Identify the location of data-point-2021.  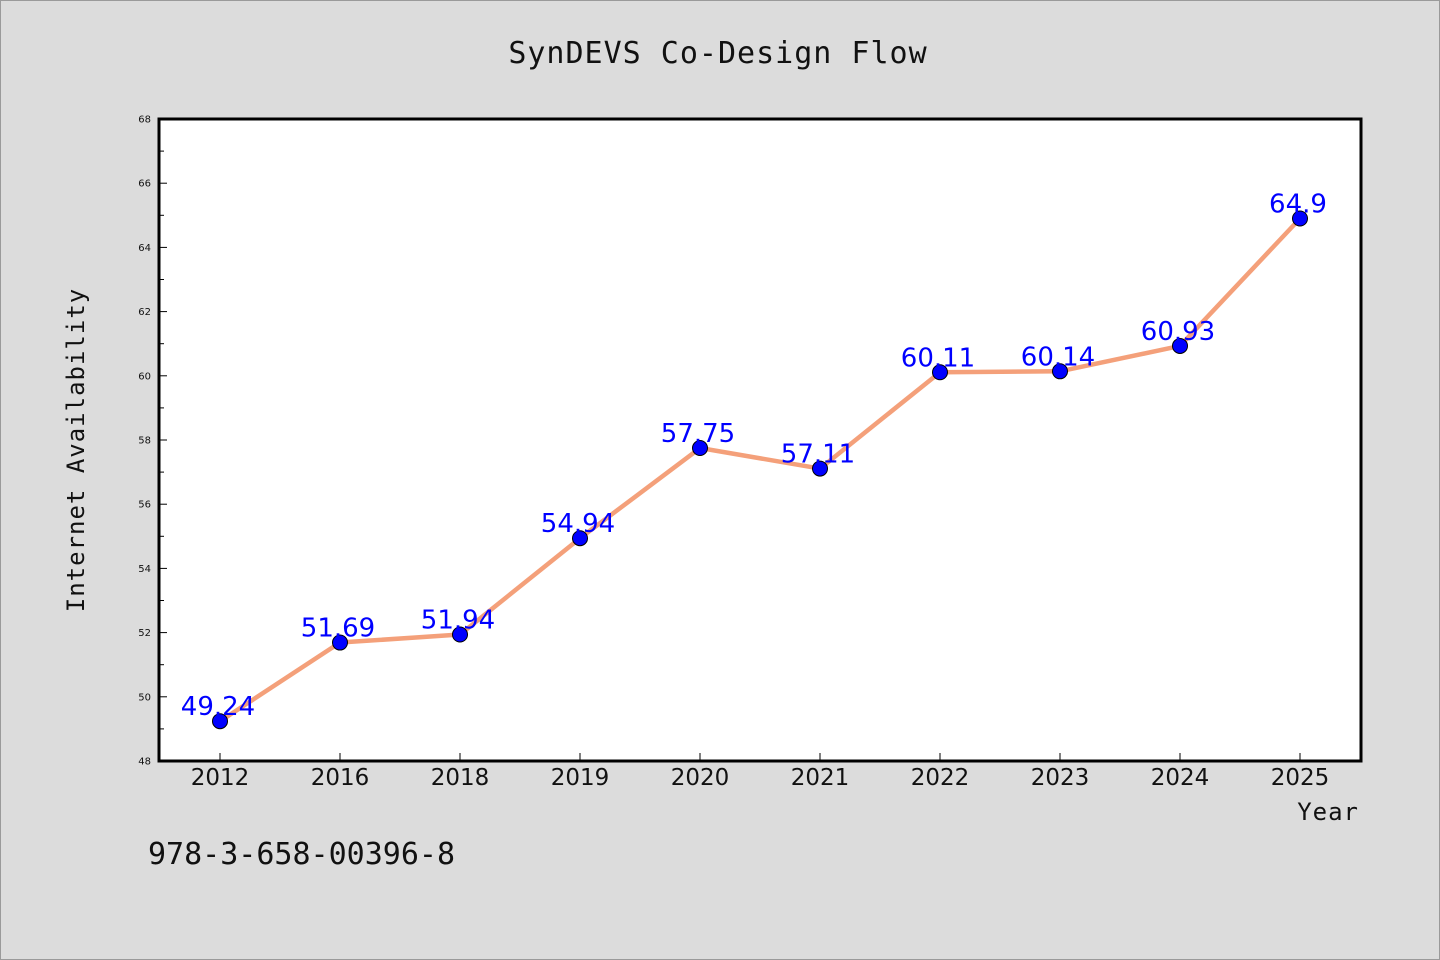
(820, 468).